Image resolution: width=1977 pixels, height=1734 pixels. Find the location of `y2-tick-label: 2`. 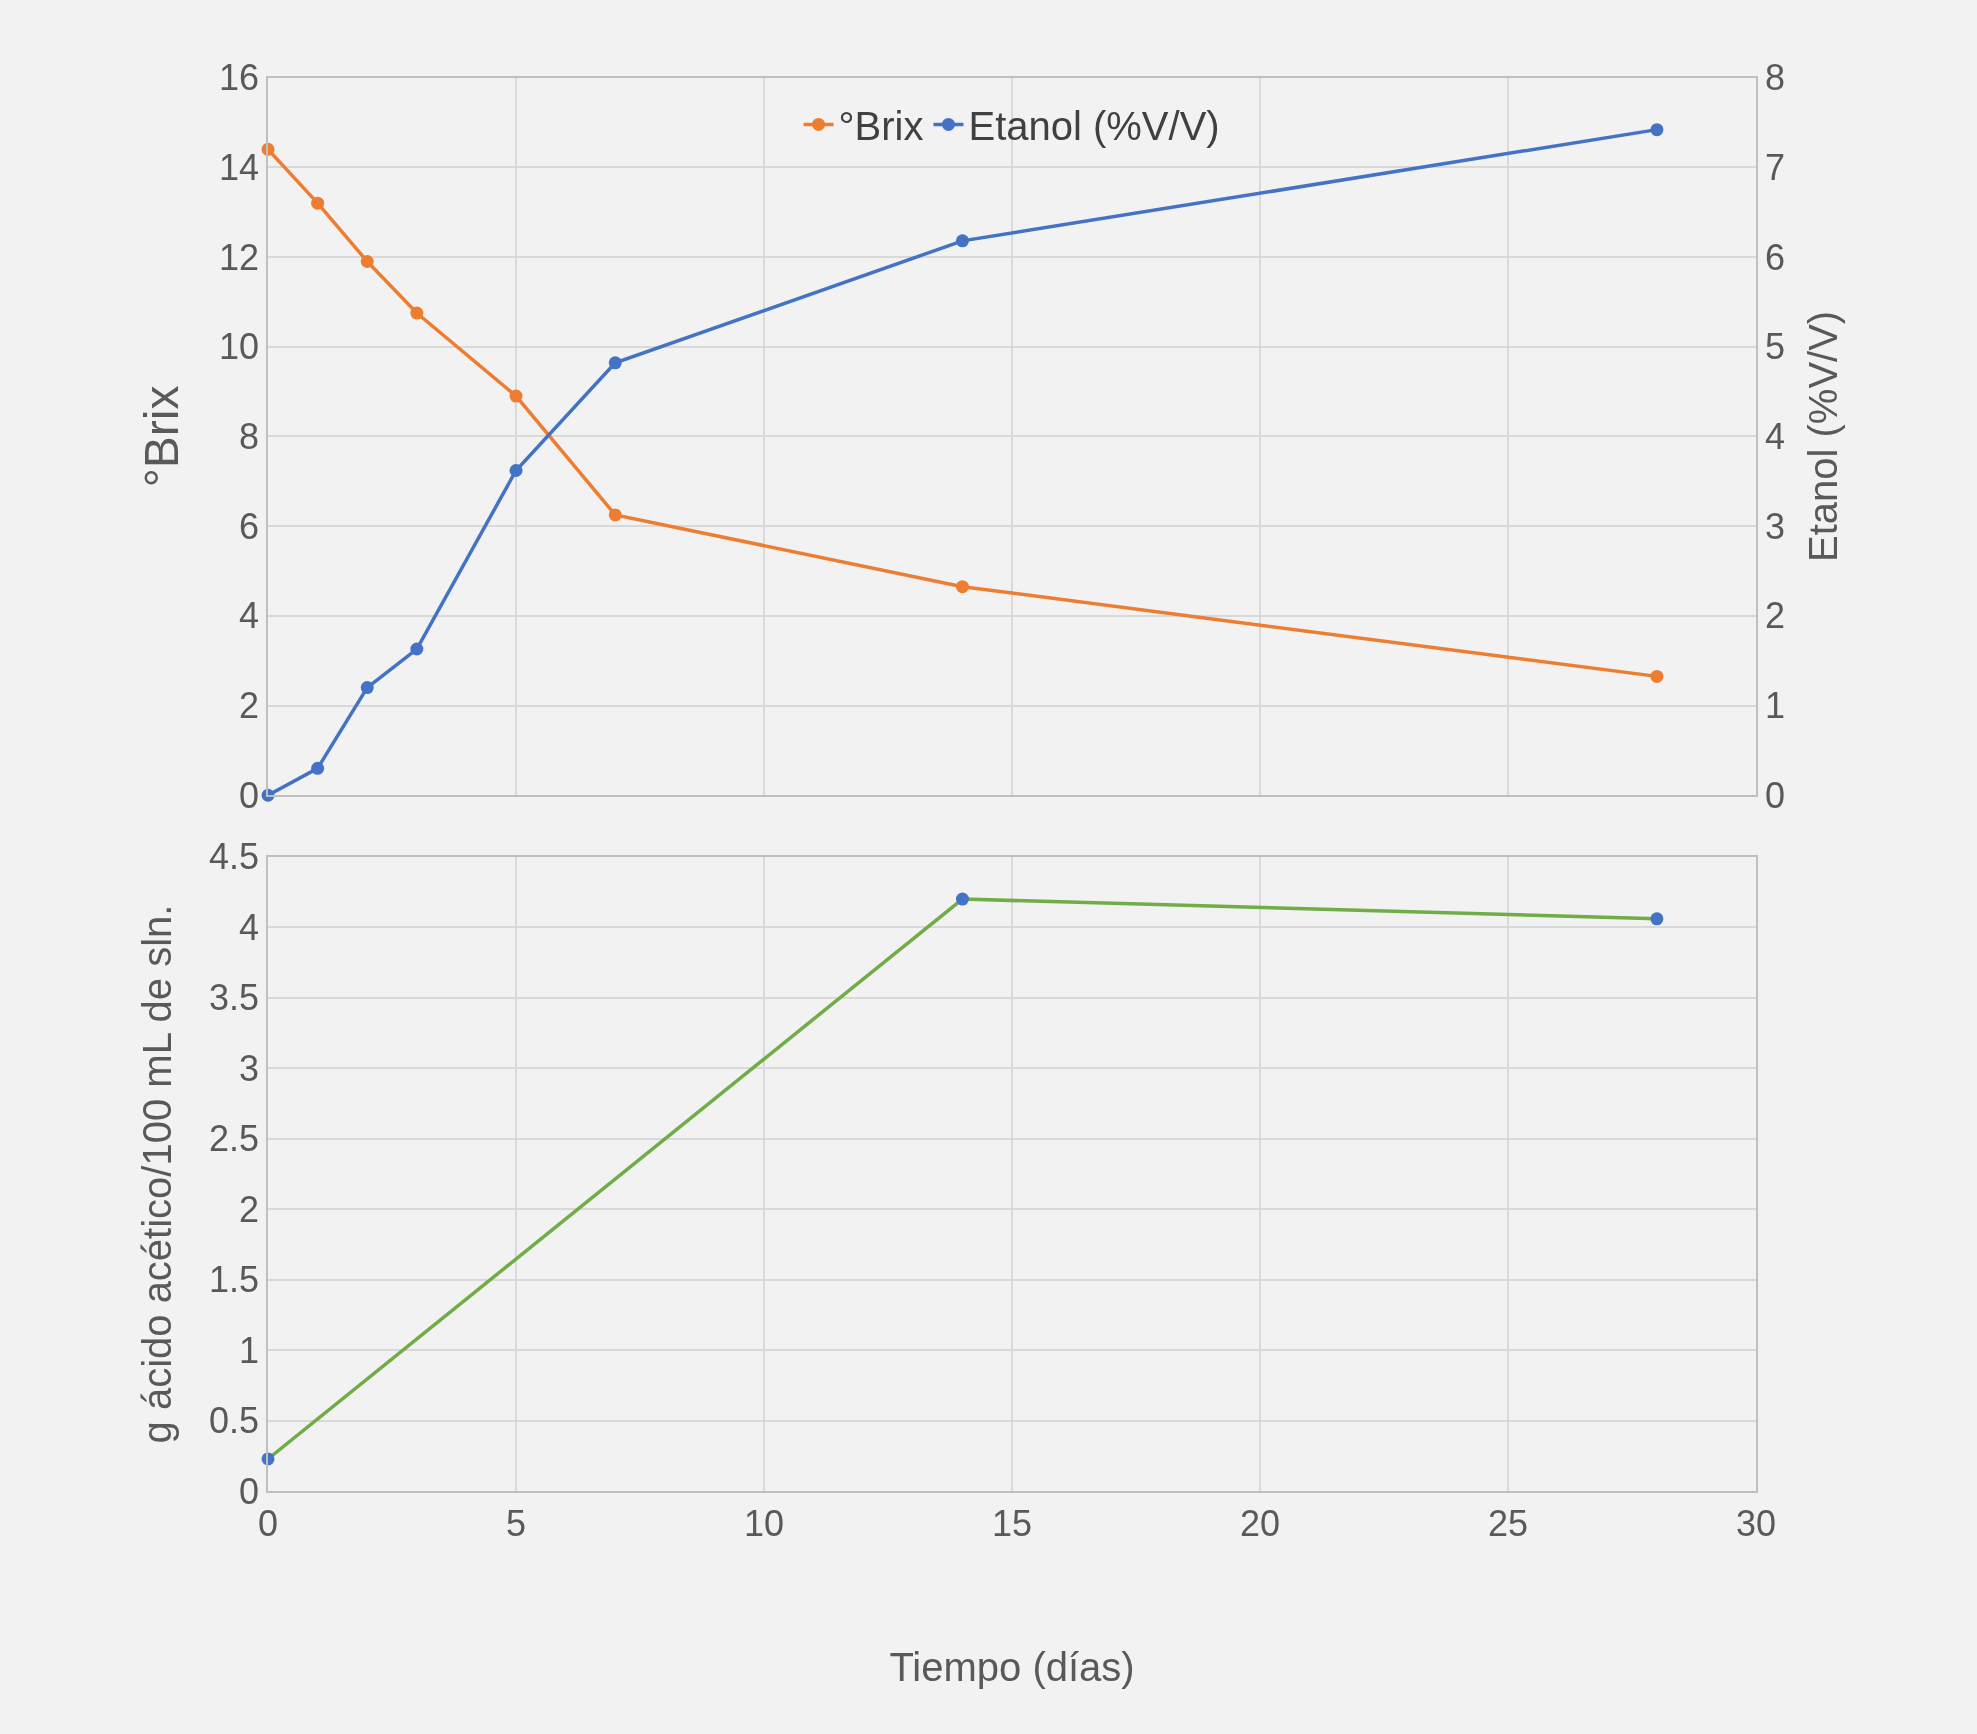

y2-tick-label: 2 is located at coordinates (1775, 616).